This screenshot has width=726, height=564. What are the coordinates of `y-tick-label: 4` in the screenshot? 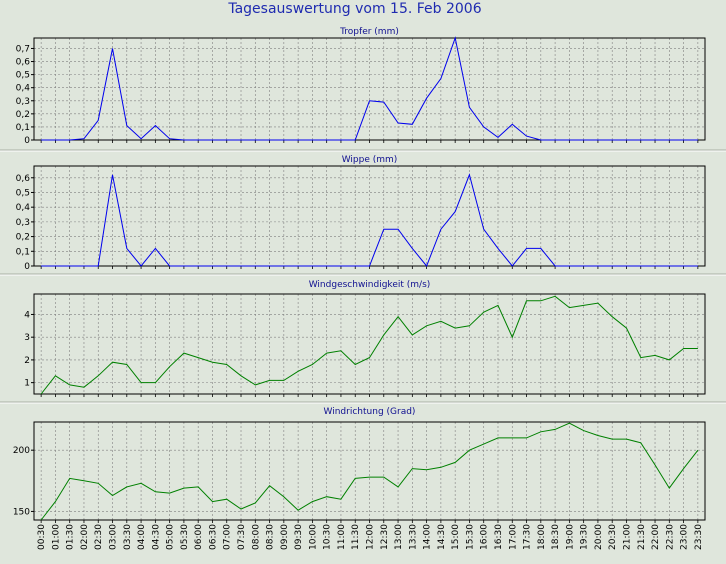 It's located at (27, 315).